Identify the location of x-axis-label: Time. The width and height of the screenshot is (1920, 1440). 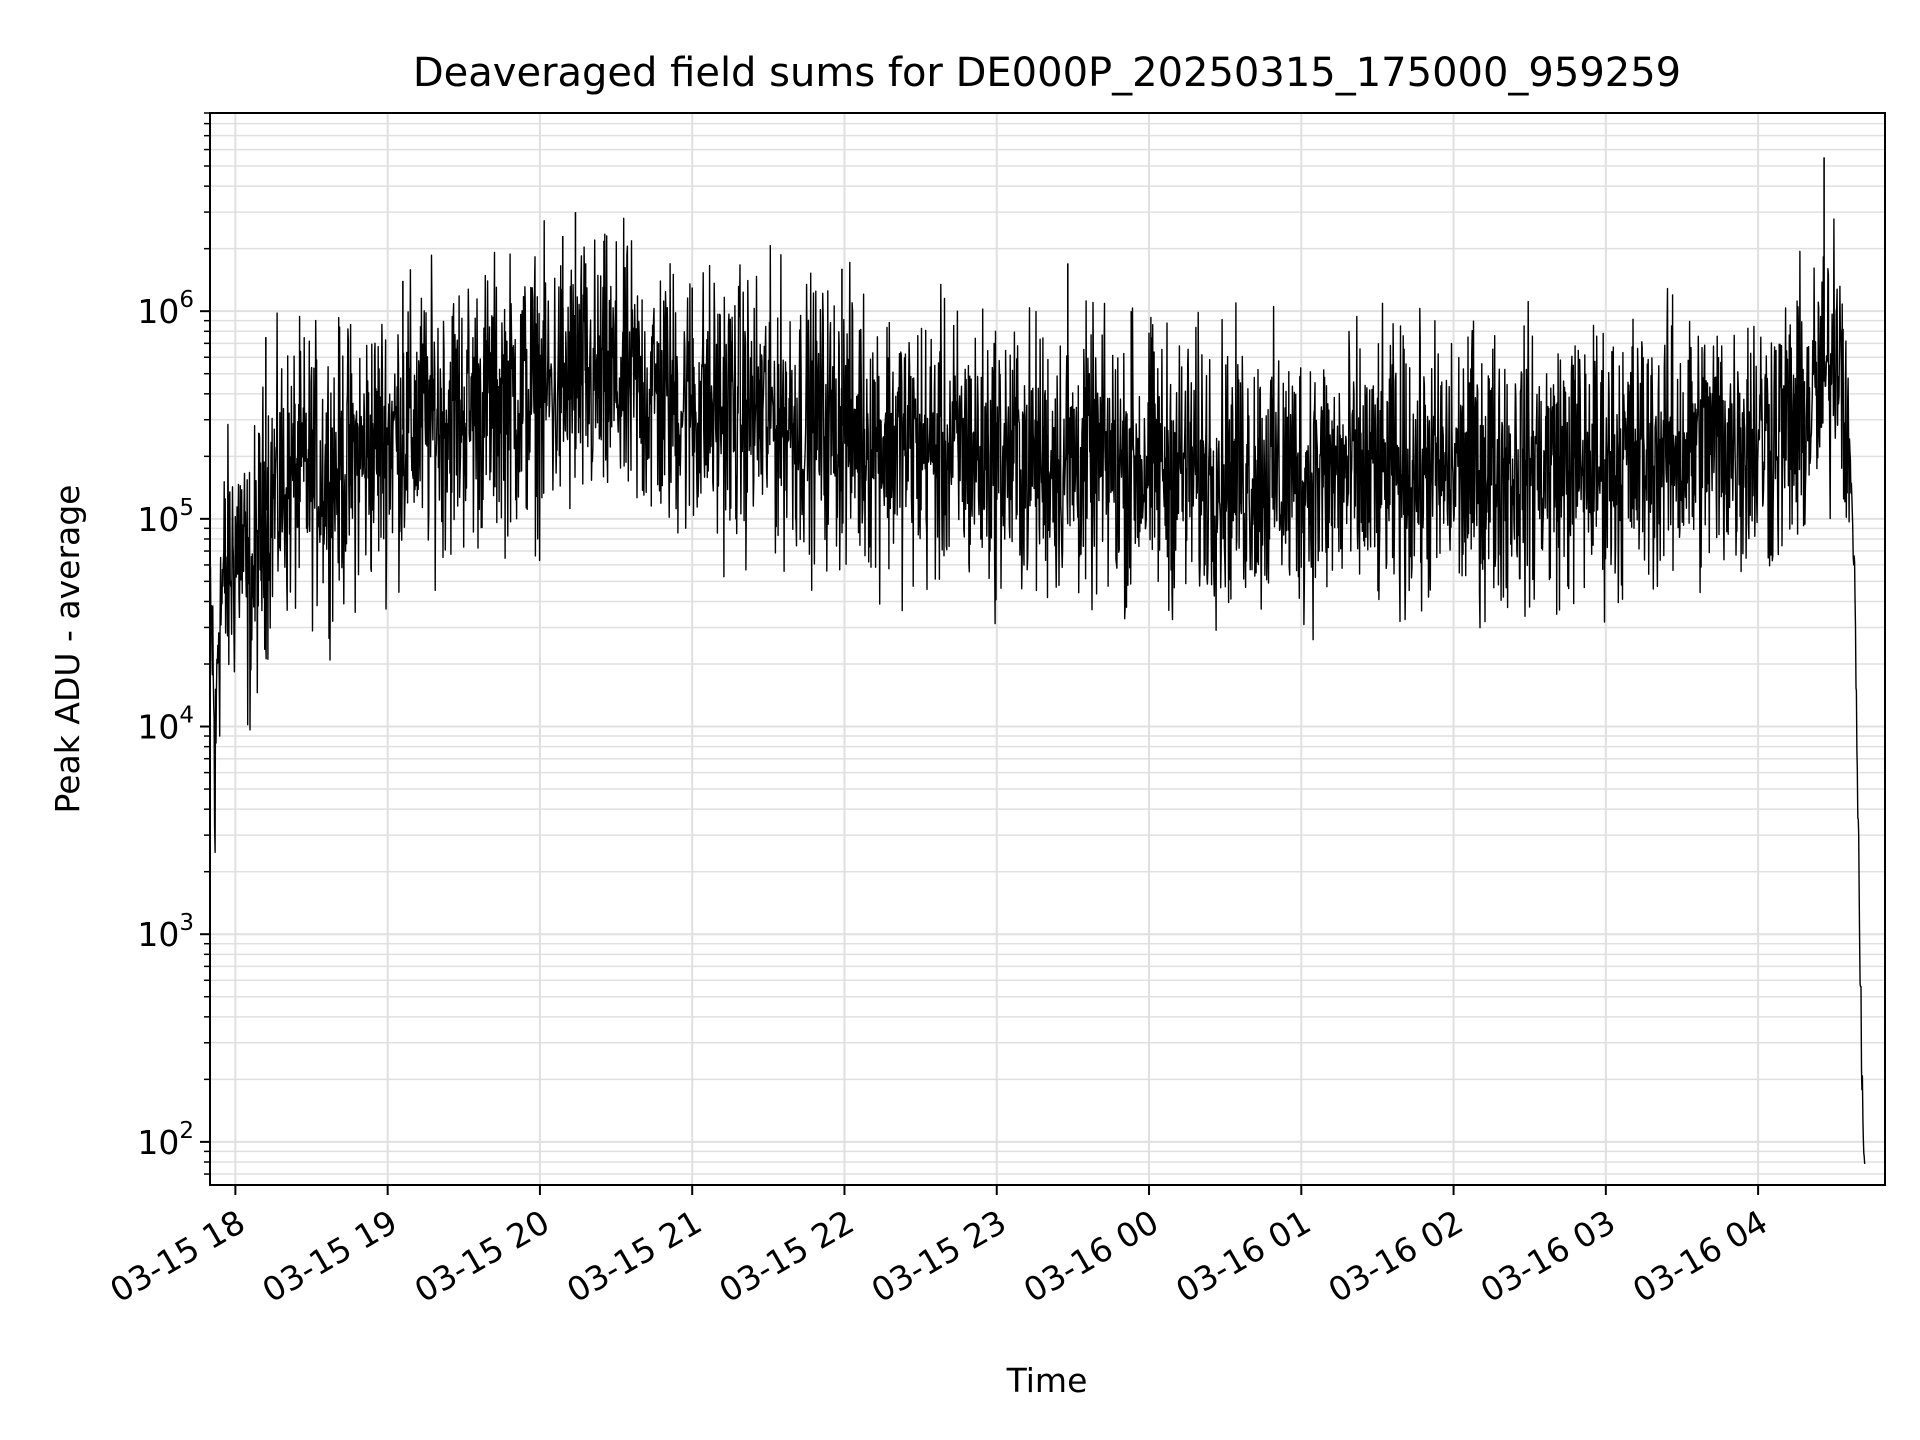
(1047, 1380).